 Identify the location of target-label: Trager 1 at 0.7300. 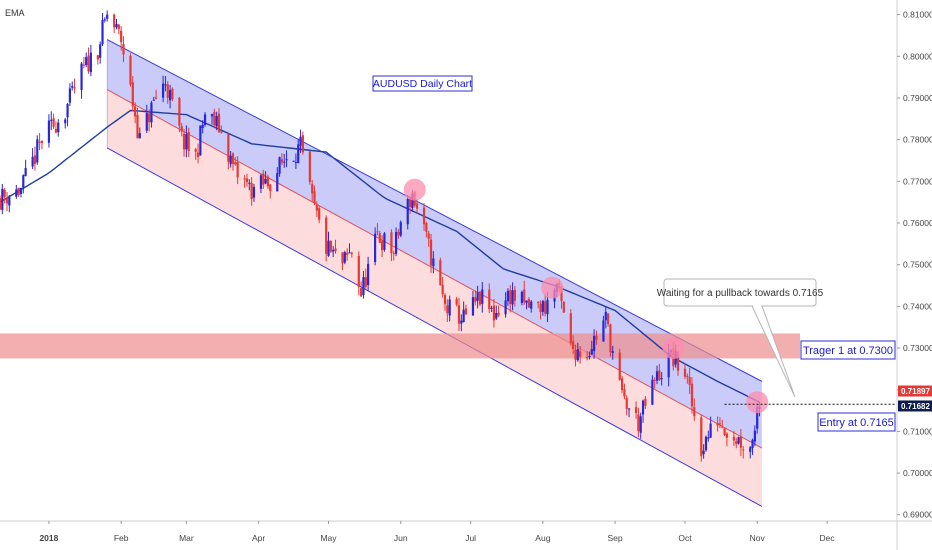
(848, 350).